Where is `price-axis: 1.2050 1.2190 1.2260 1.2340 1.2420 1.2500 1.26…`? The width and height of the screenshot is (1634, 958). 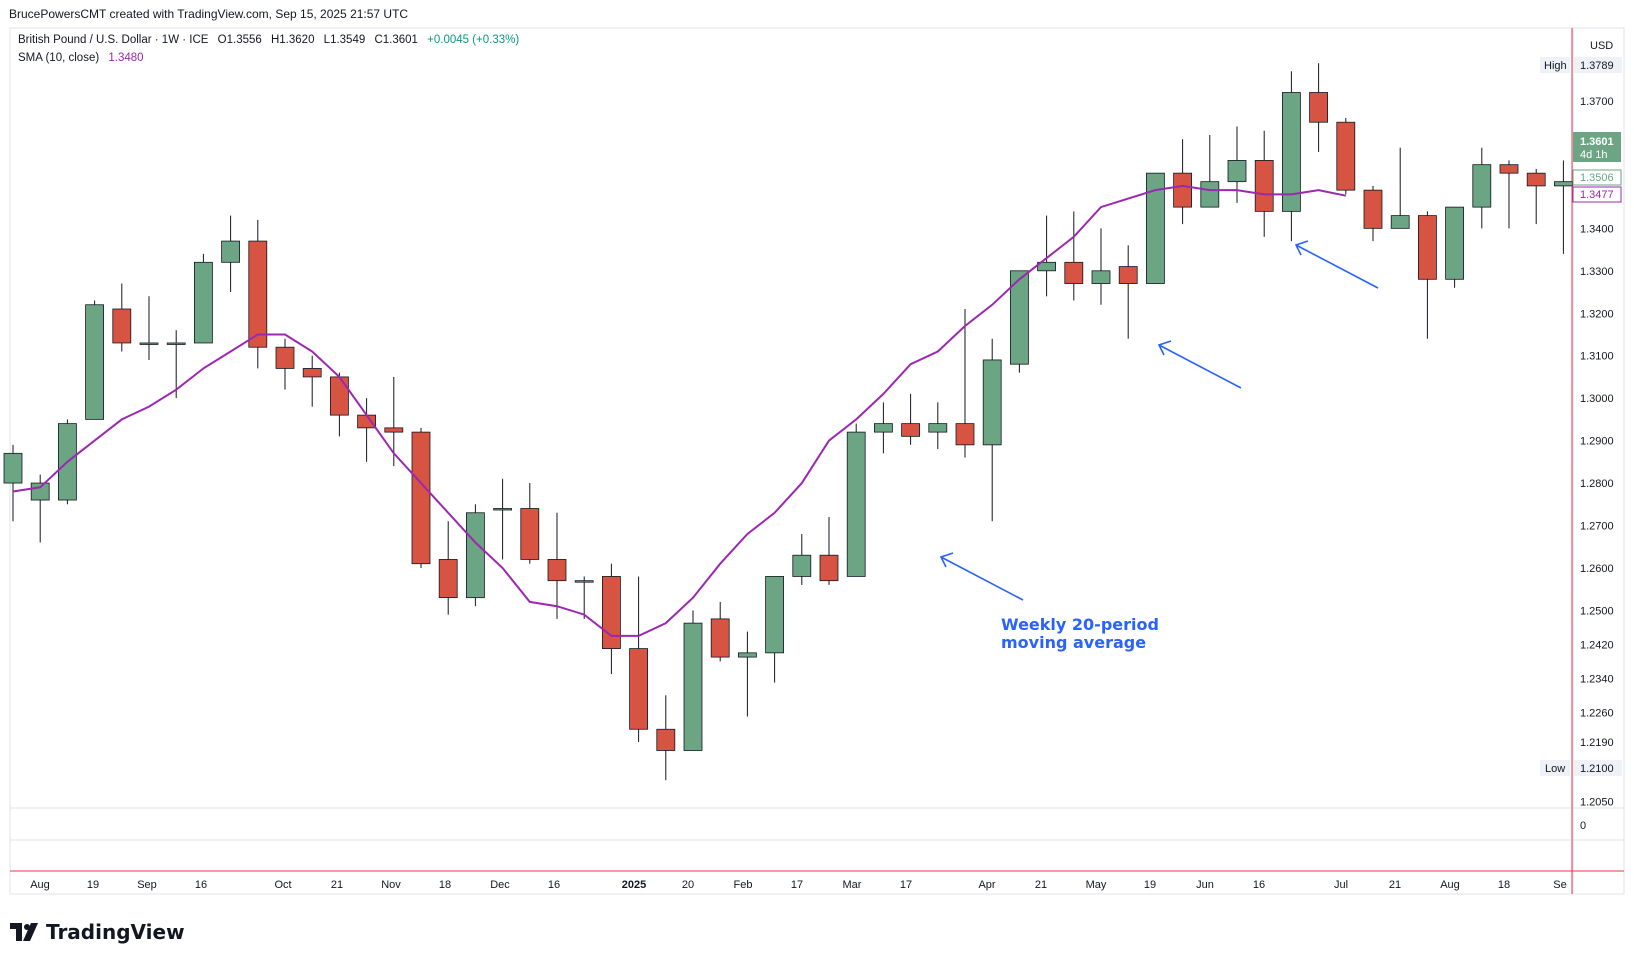
price-axis: 1.2050 1.2190 1.2260 1.2340 1.2420 1.2500 1.26… is located at coordinates (1597, 452).